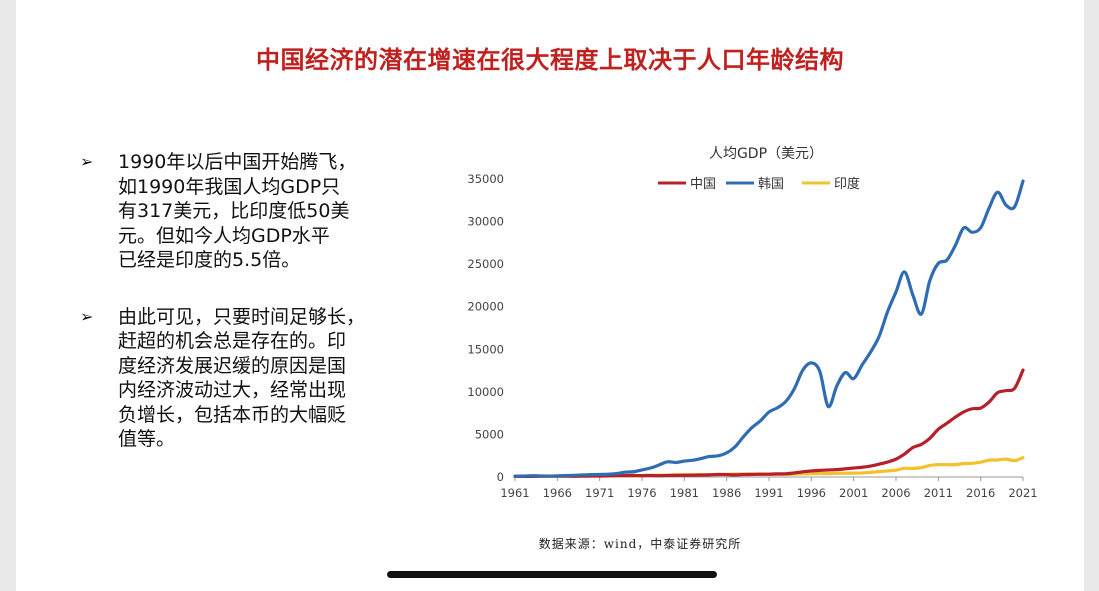 Image resolution: width=1099 pixels, height=591 pixels. What do you see at coordinates (485, 179) in the screenshot?
I see `y-tick-label: 35000` at bounding box center [485, 179].